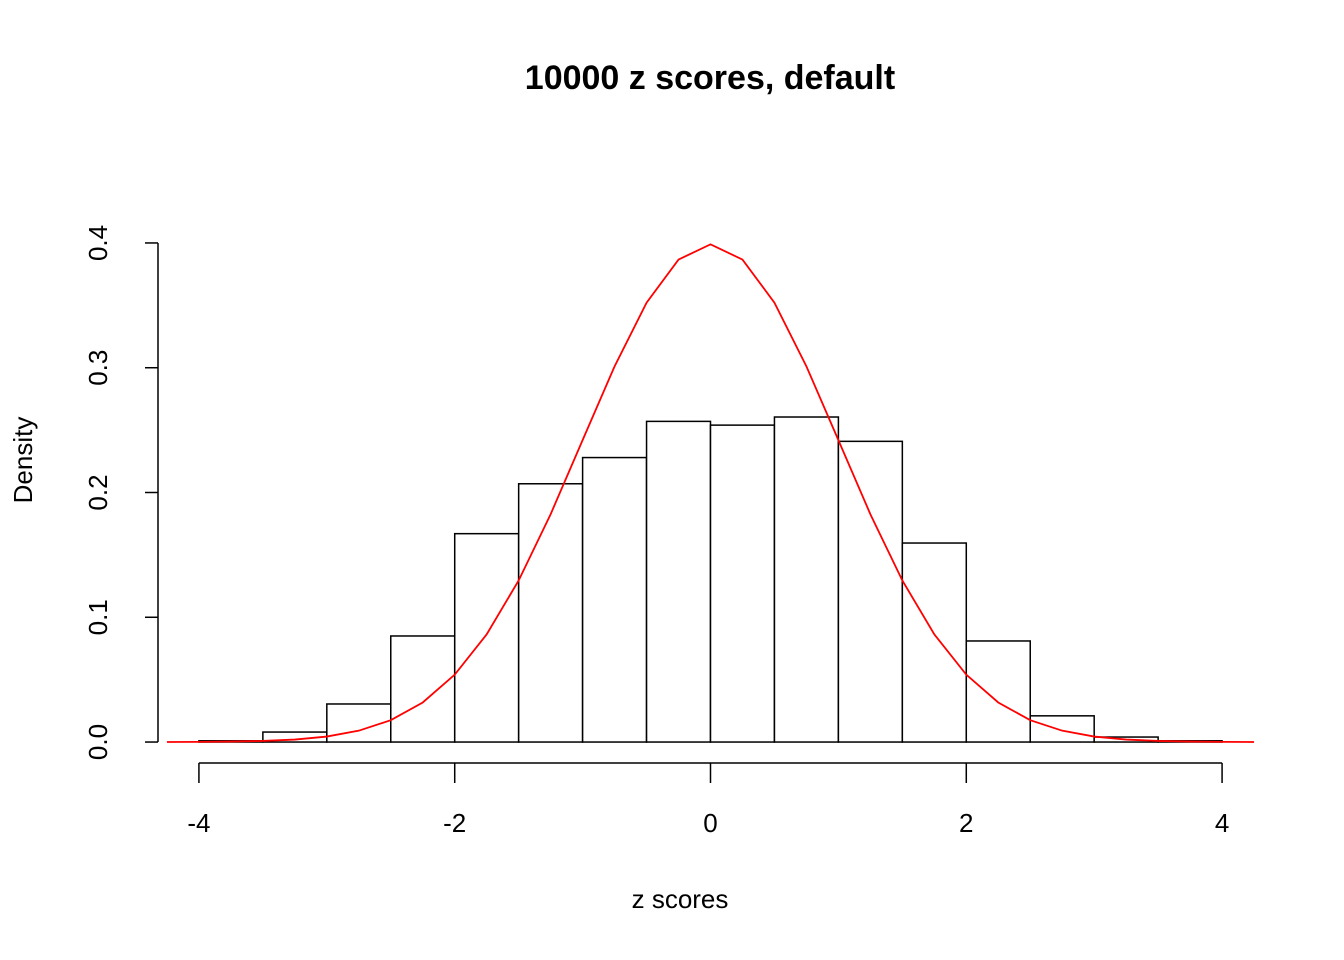 This screenshot has width=1344, height=960. Describe the element at coordinates (710, 78) in the screenshot. I see `chart-title: 10000 z scores, default` at that location.